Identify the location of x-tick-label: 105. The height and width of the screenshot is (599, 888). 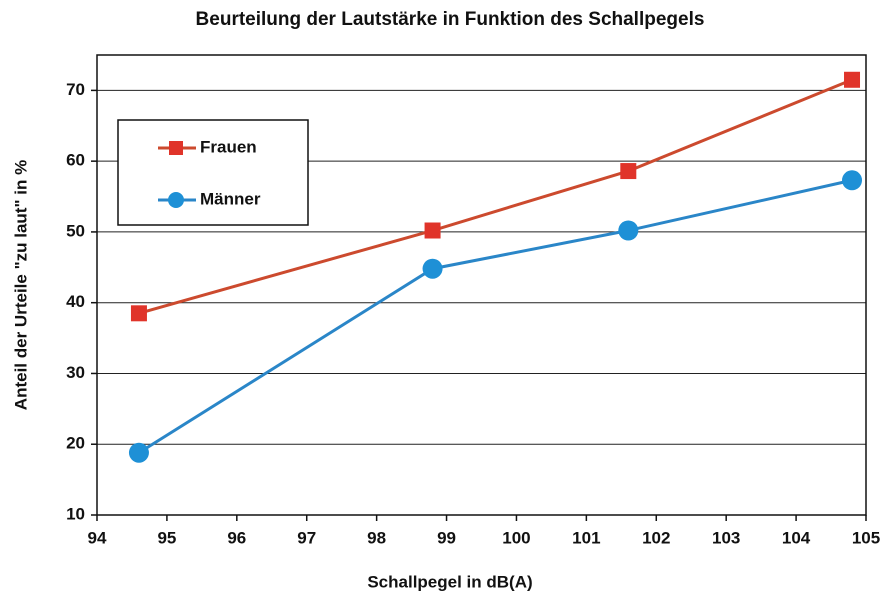
(866, 537).